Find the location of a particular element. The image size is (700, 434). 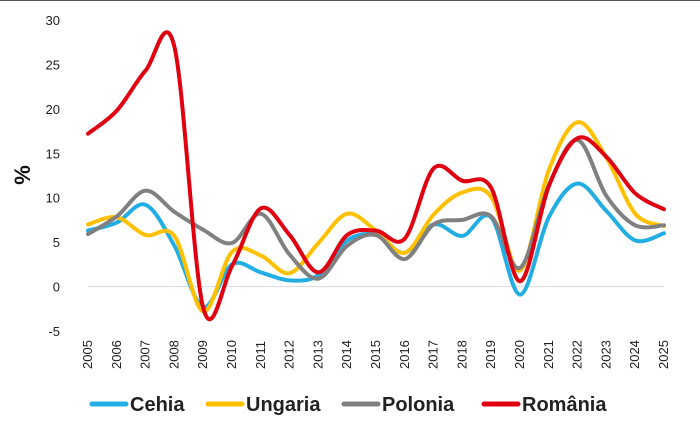

x-tick-label: 2022 is located at coordinates (577, 354).